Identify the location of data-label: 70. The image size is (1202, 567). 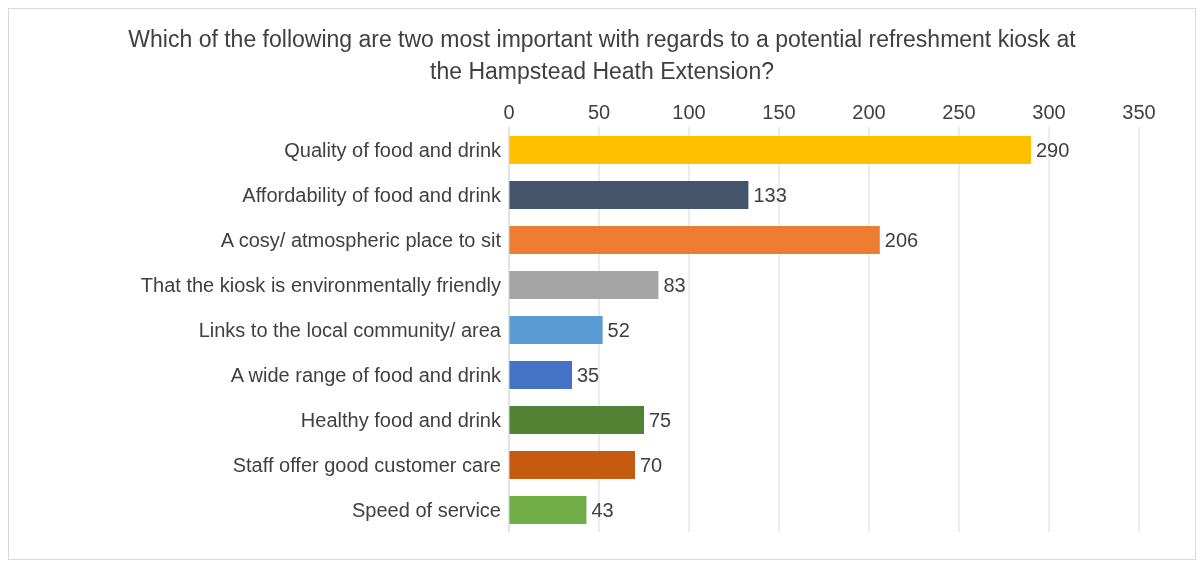
(651, 465).